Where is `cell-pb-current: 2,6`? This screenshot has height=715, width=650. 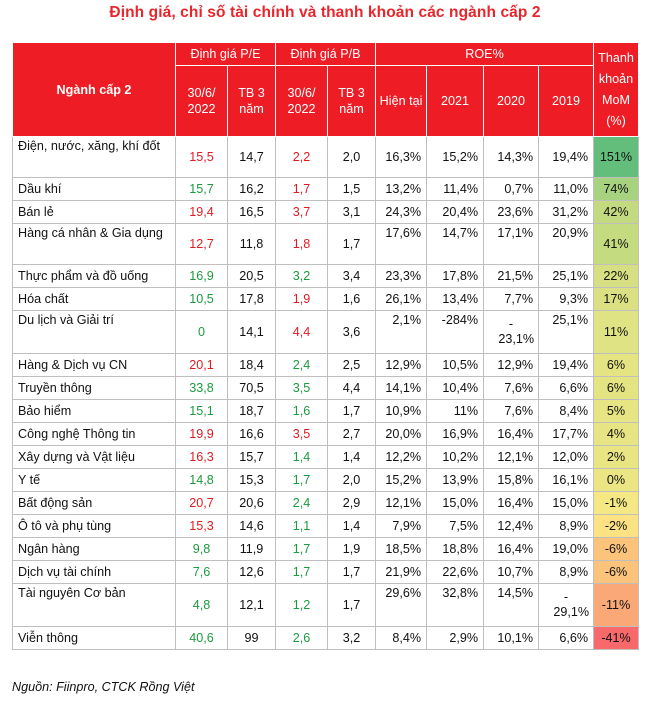
cell-pb-current: 2,6 is located at coordinates (302, 638).